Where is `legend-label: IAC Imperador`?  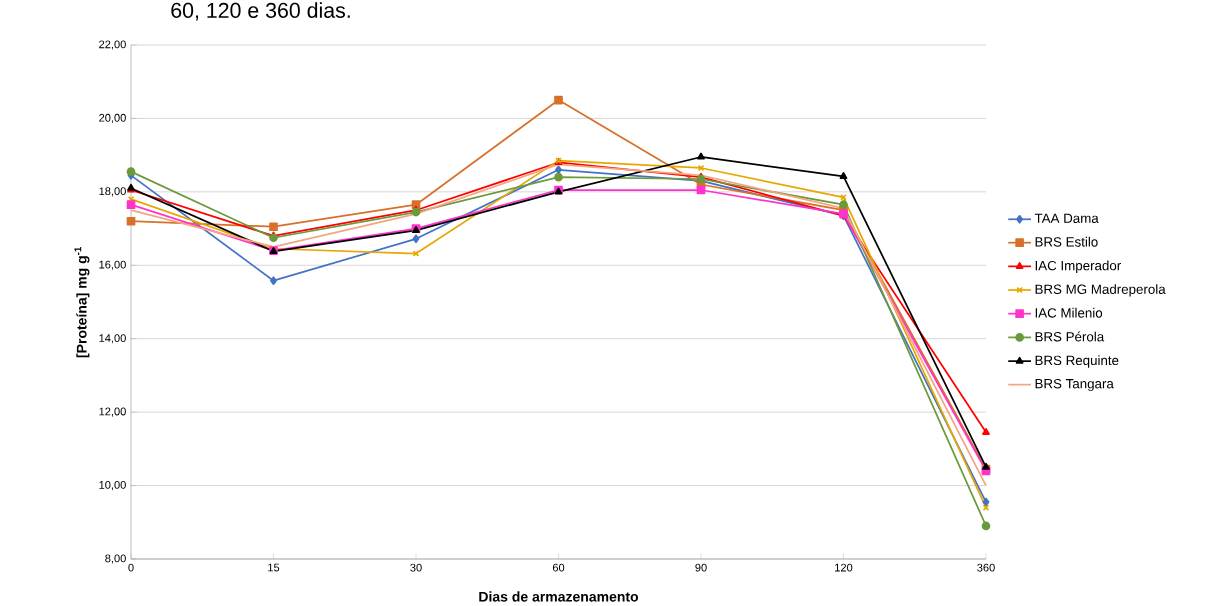 legend-label: IAC Imperador is located at coordinates (1078, 266).